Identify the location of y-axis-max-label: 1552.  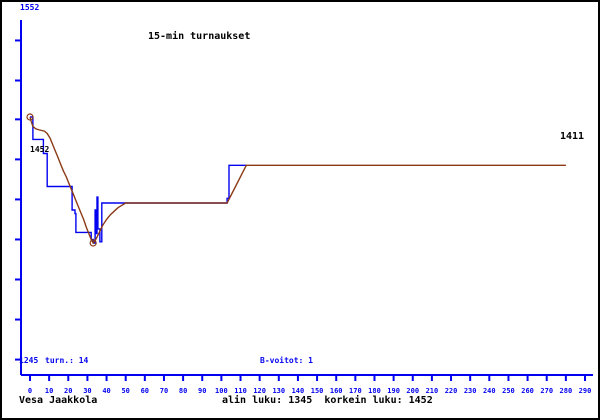
(30, 7).